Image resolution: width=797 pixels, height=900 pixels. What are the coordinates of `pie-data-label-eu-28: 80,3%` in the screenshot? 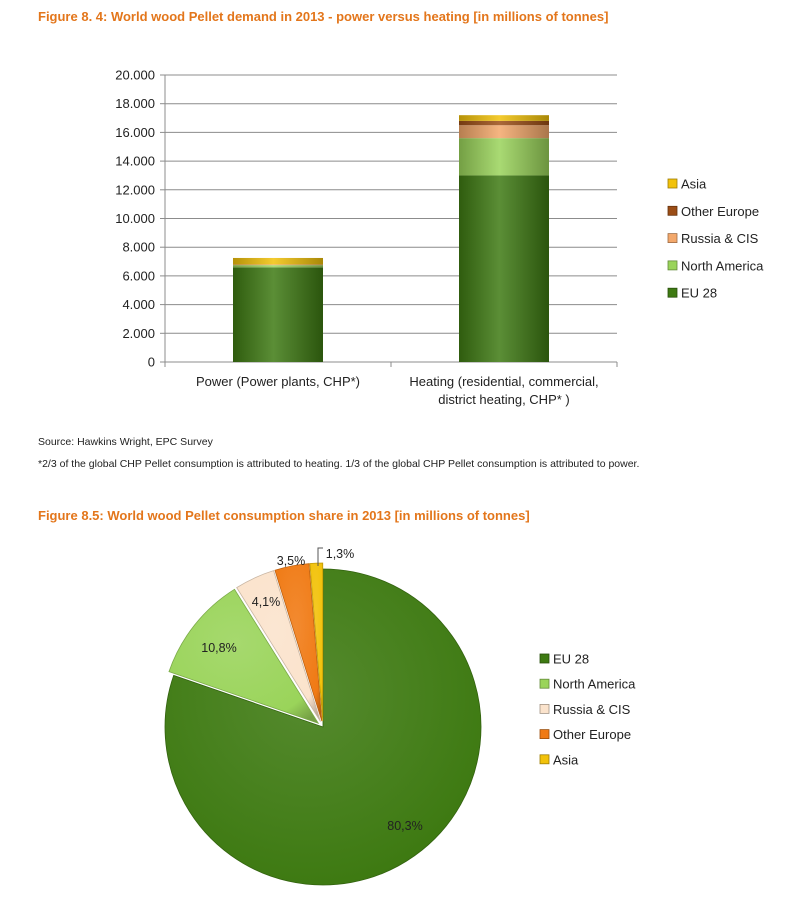 It's located at (404, 826).